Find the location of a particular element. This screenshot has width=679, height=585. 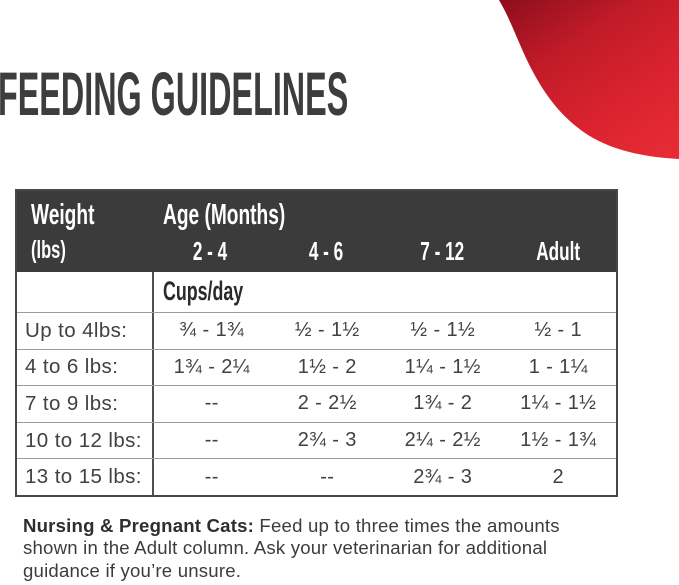

footnote-bold-lead: Nursing & Pregnant Cats: is located at coordinates (139, 525).